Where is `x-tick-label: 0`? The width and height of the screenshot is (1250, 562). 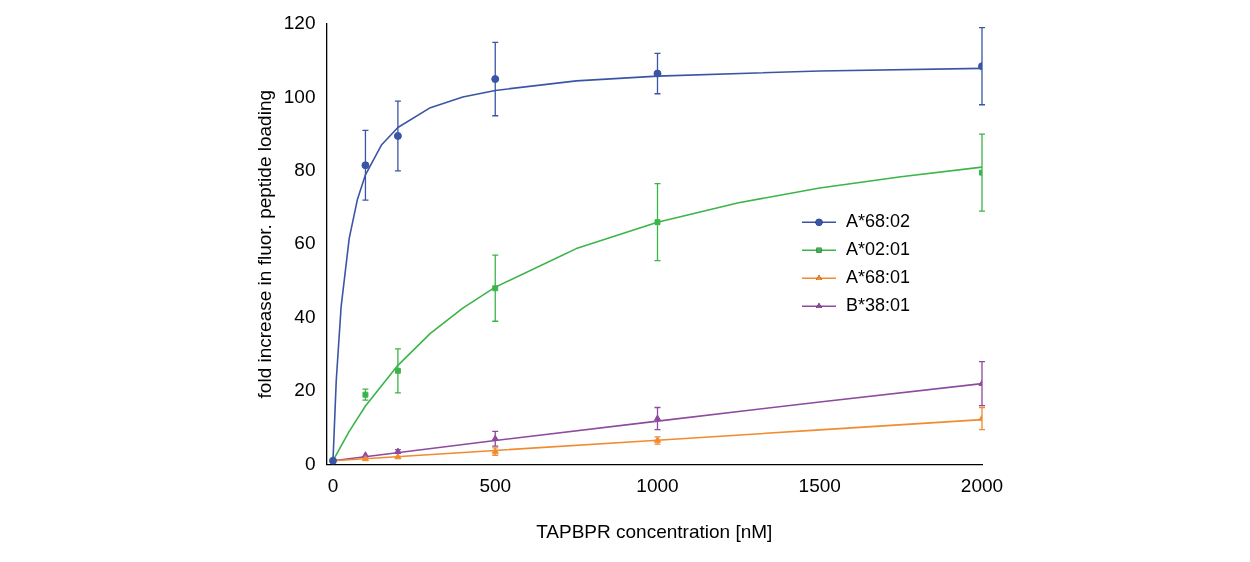 x-tick-label: 0 is located at coordinates (333, 486).